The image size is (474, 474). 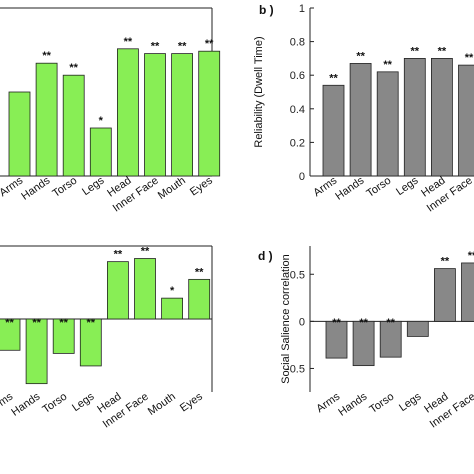 What do you see at coordinates (302, 9) in the screenshot?
I see `y-tick-label: 1` at bounding box center [302, 9].